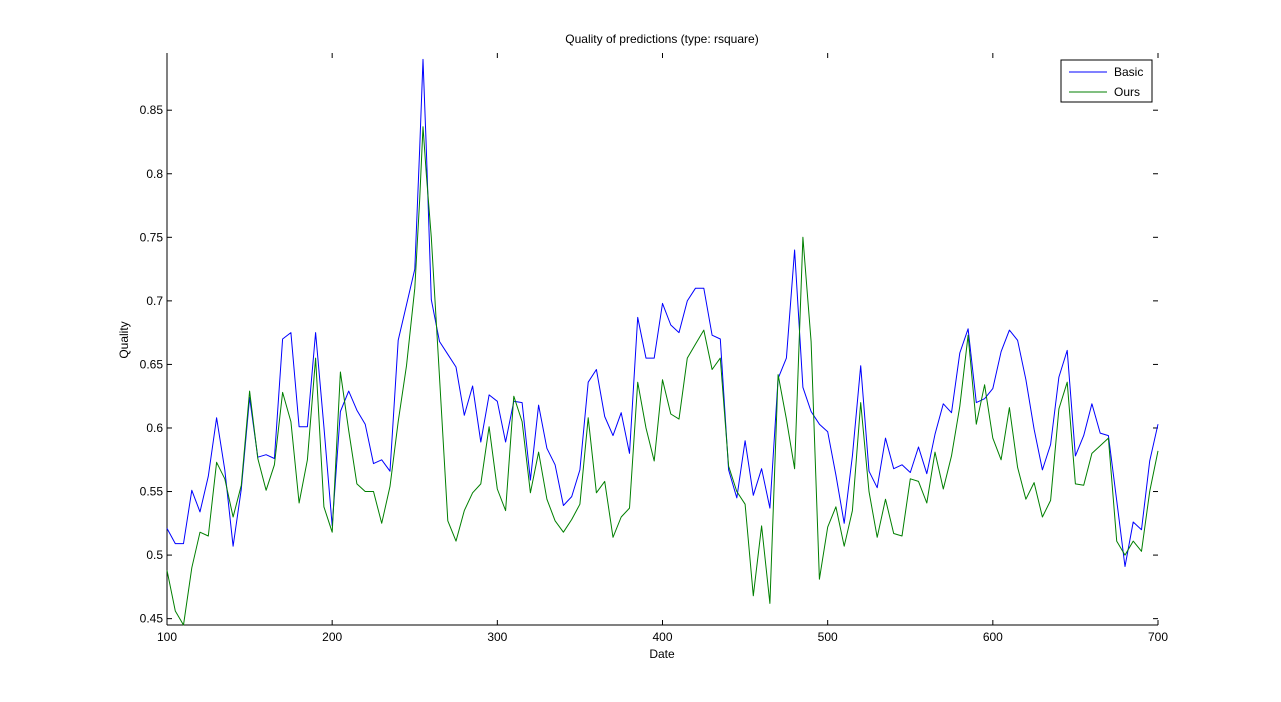 This screenshot has height=702, width=1281. Describe the element at coordinates (152, 619) in the screenshot. I see `y-tick-label: 0.45` at that location.